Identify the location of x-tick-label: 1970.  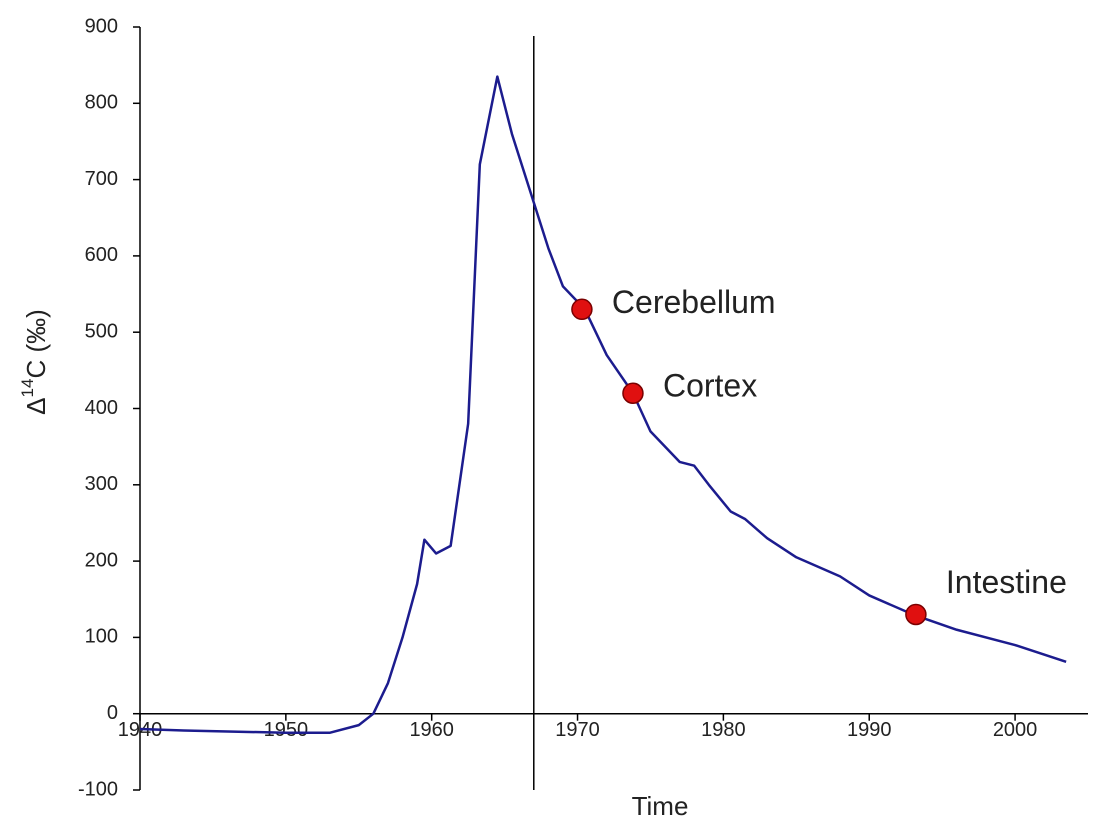
(577, 730).